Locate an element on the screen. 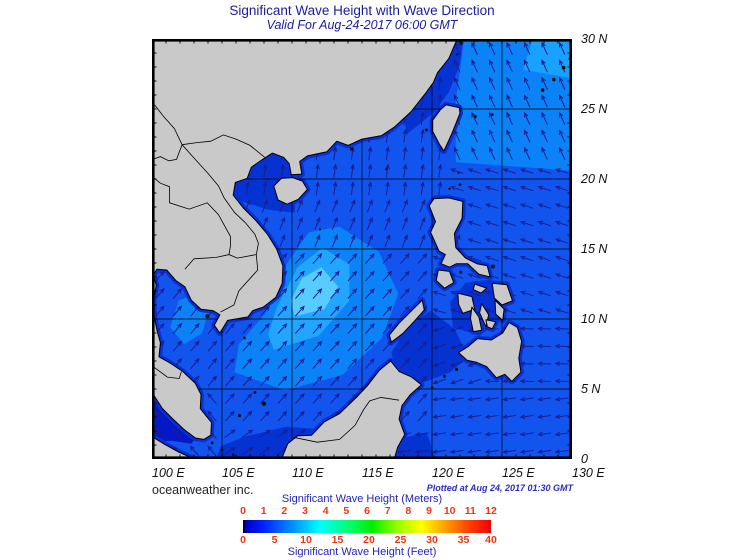 This screenshot has height=560, width=755. feet-tick: 5 is located at coordinates (274, 540).